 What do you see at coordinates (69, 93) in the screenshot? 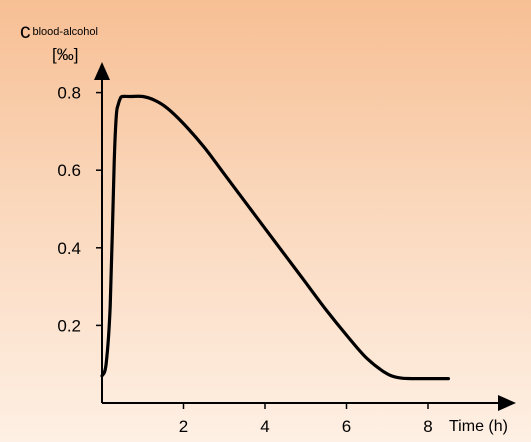
I see `y-tick-label: 0.8` at bounding box center [69, 93].